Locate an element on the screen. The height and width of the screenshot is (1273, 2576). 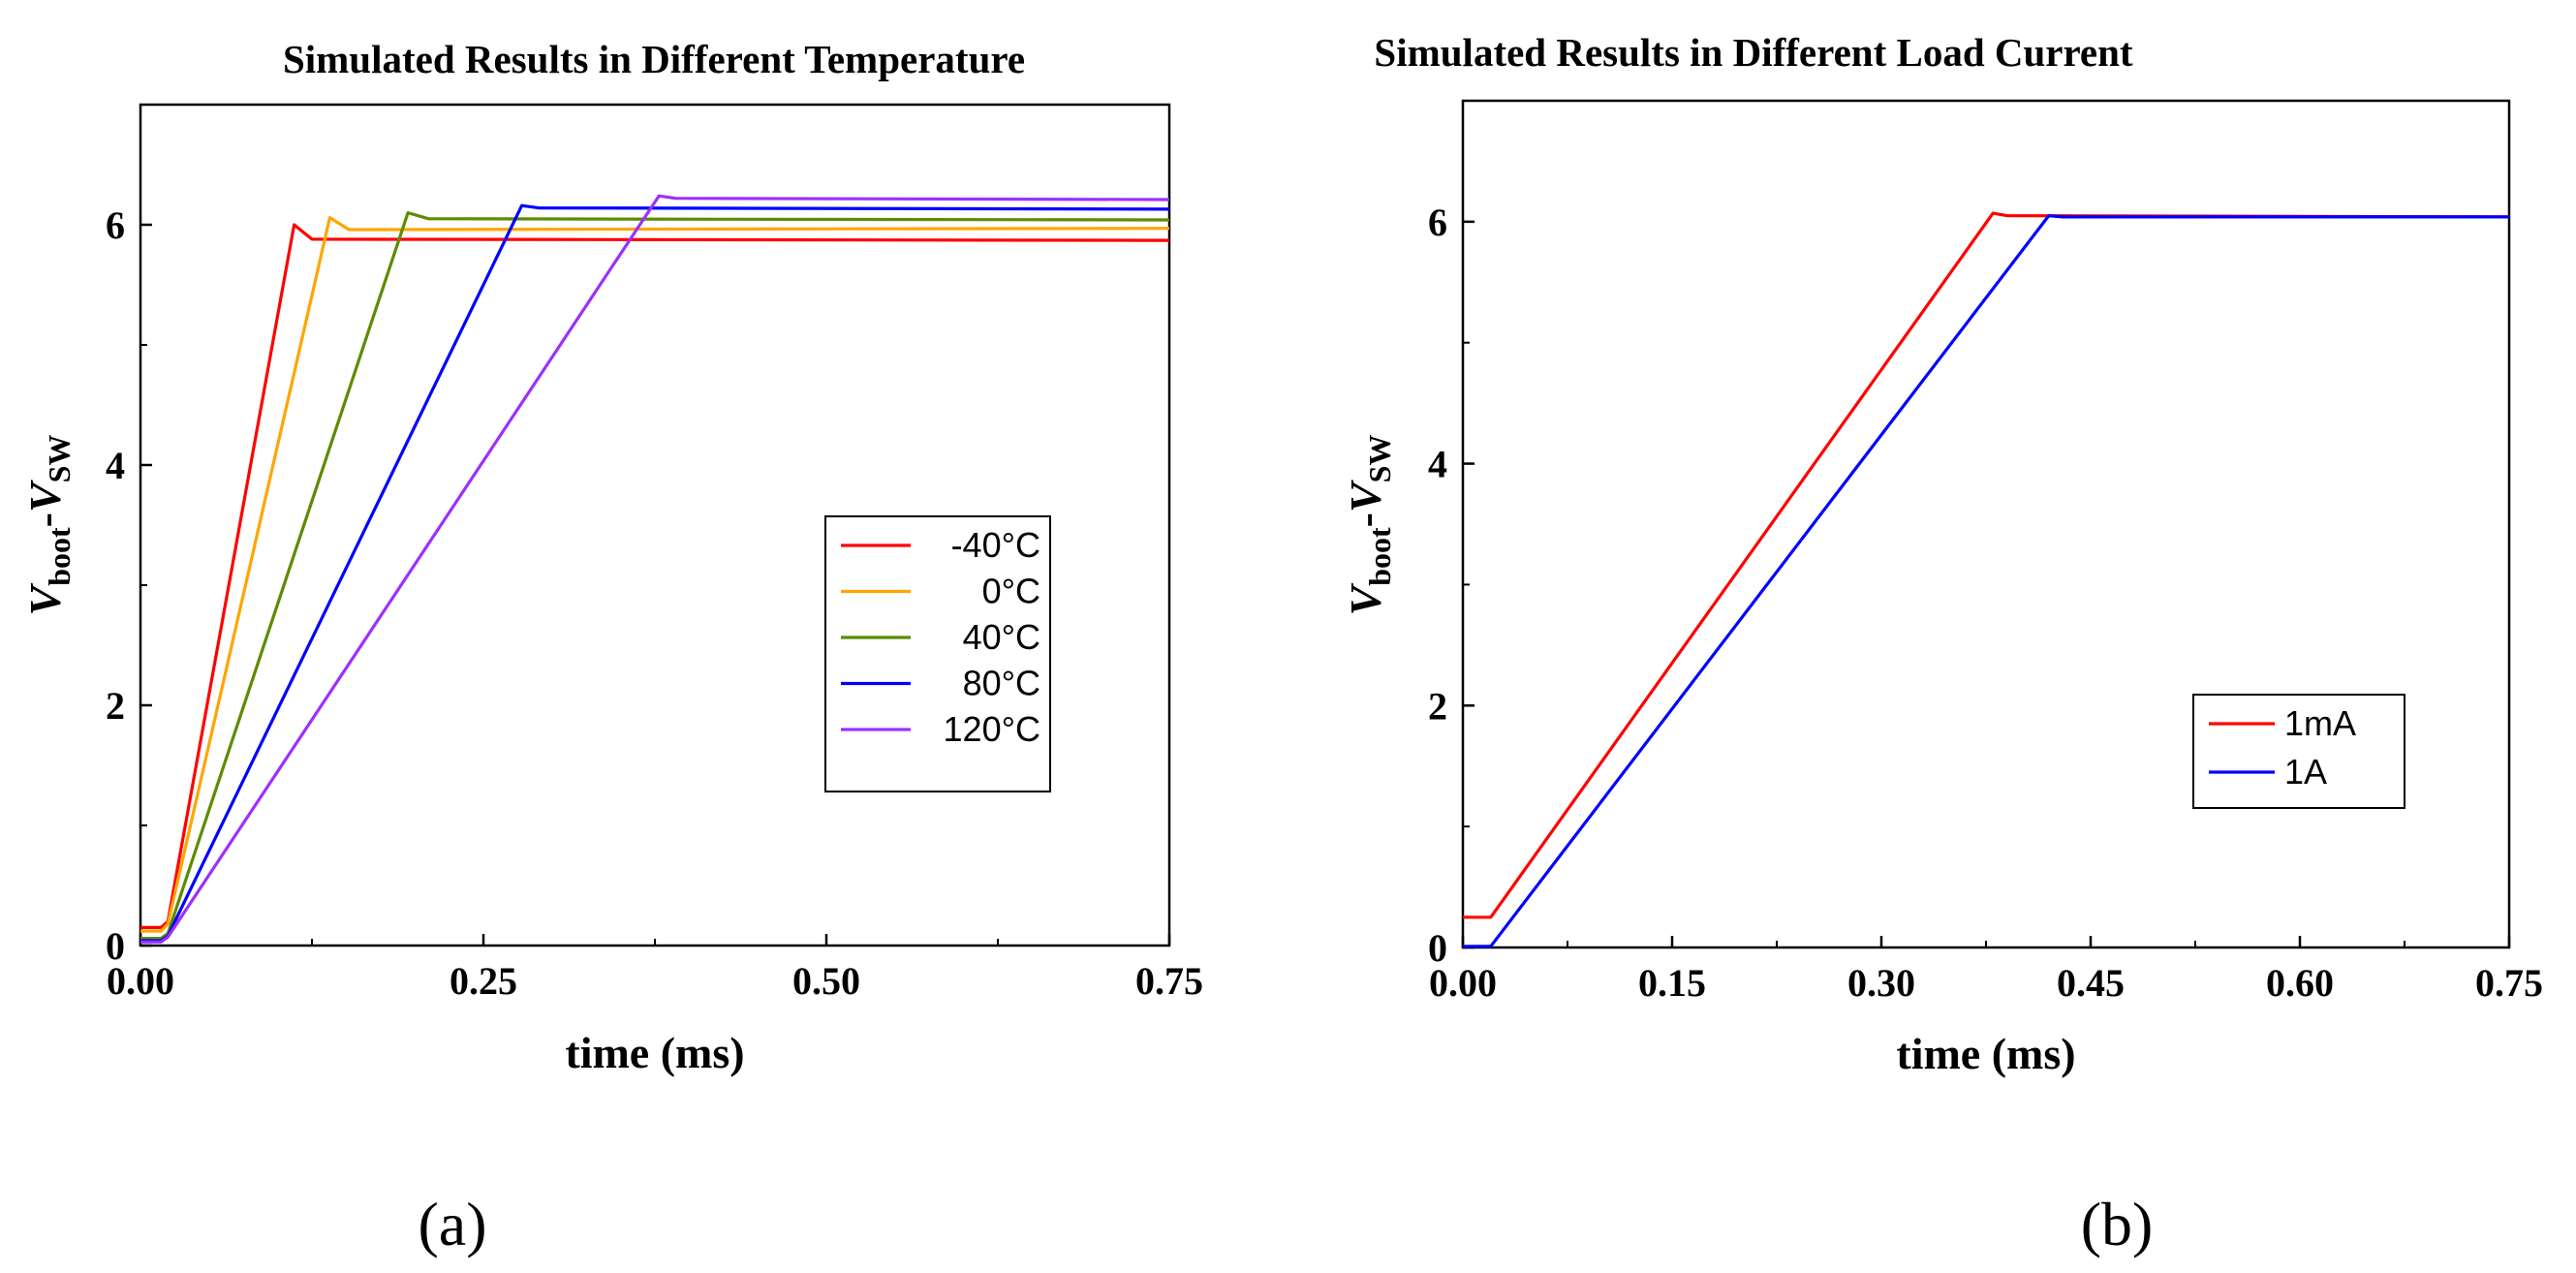
chart-b-legend-label: 1A is located at coordinates (2305, 772).